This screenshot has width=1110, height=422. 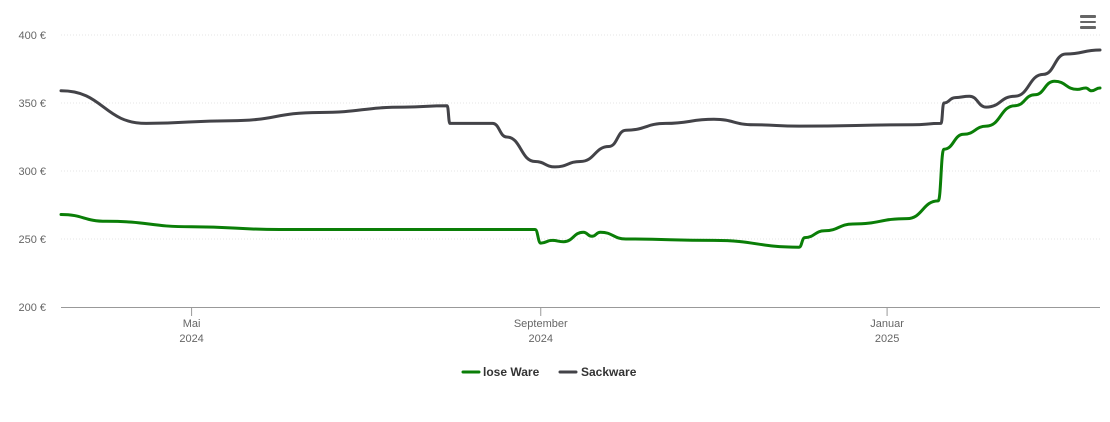 What do you see at coordinates (511, 372) in the screenshot?
I see `legend-label: lose Ware` at bounding box center [511, 372].